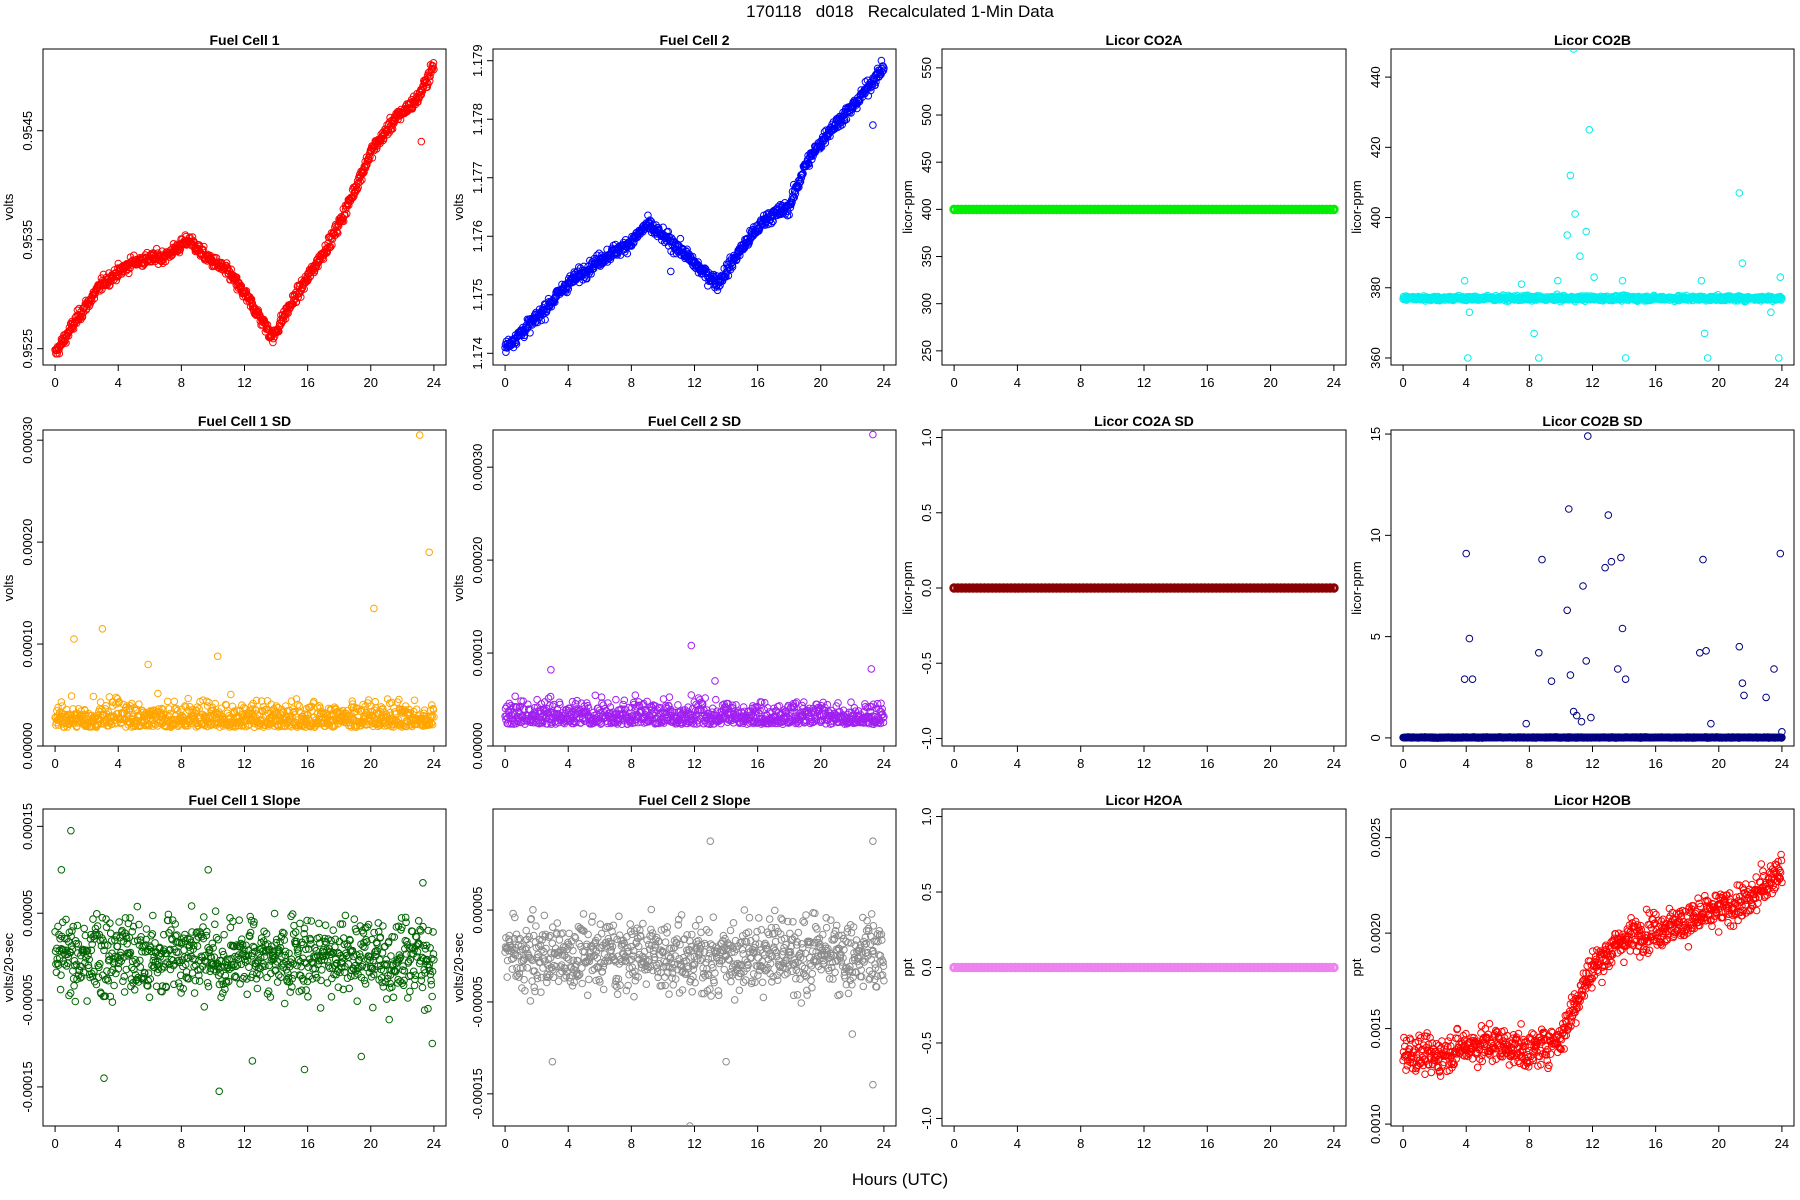 The width and height of the screenshot is (1800, 1200). Describe the element at coordinates (694, 206) in the screenshot. I see `points-fc2` at that location.